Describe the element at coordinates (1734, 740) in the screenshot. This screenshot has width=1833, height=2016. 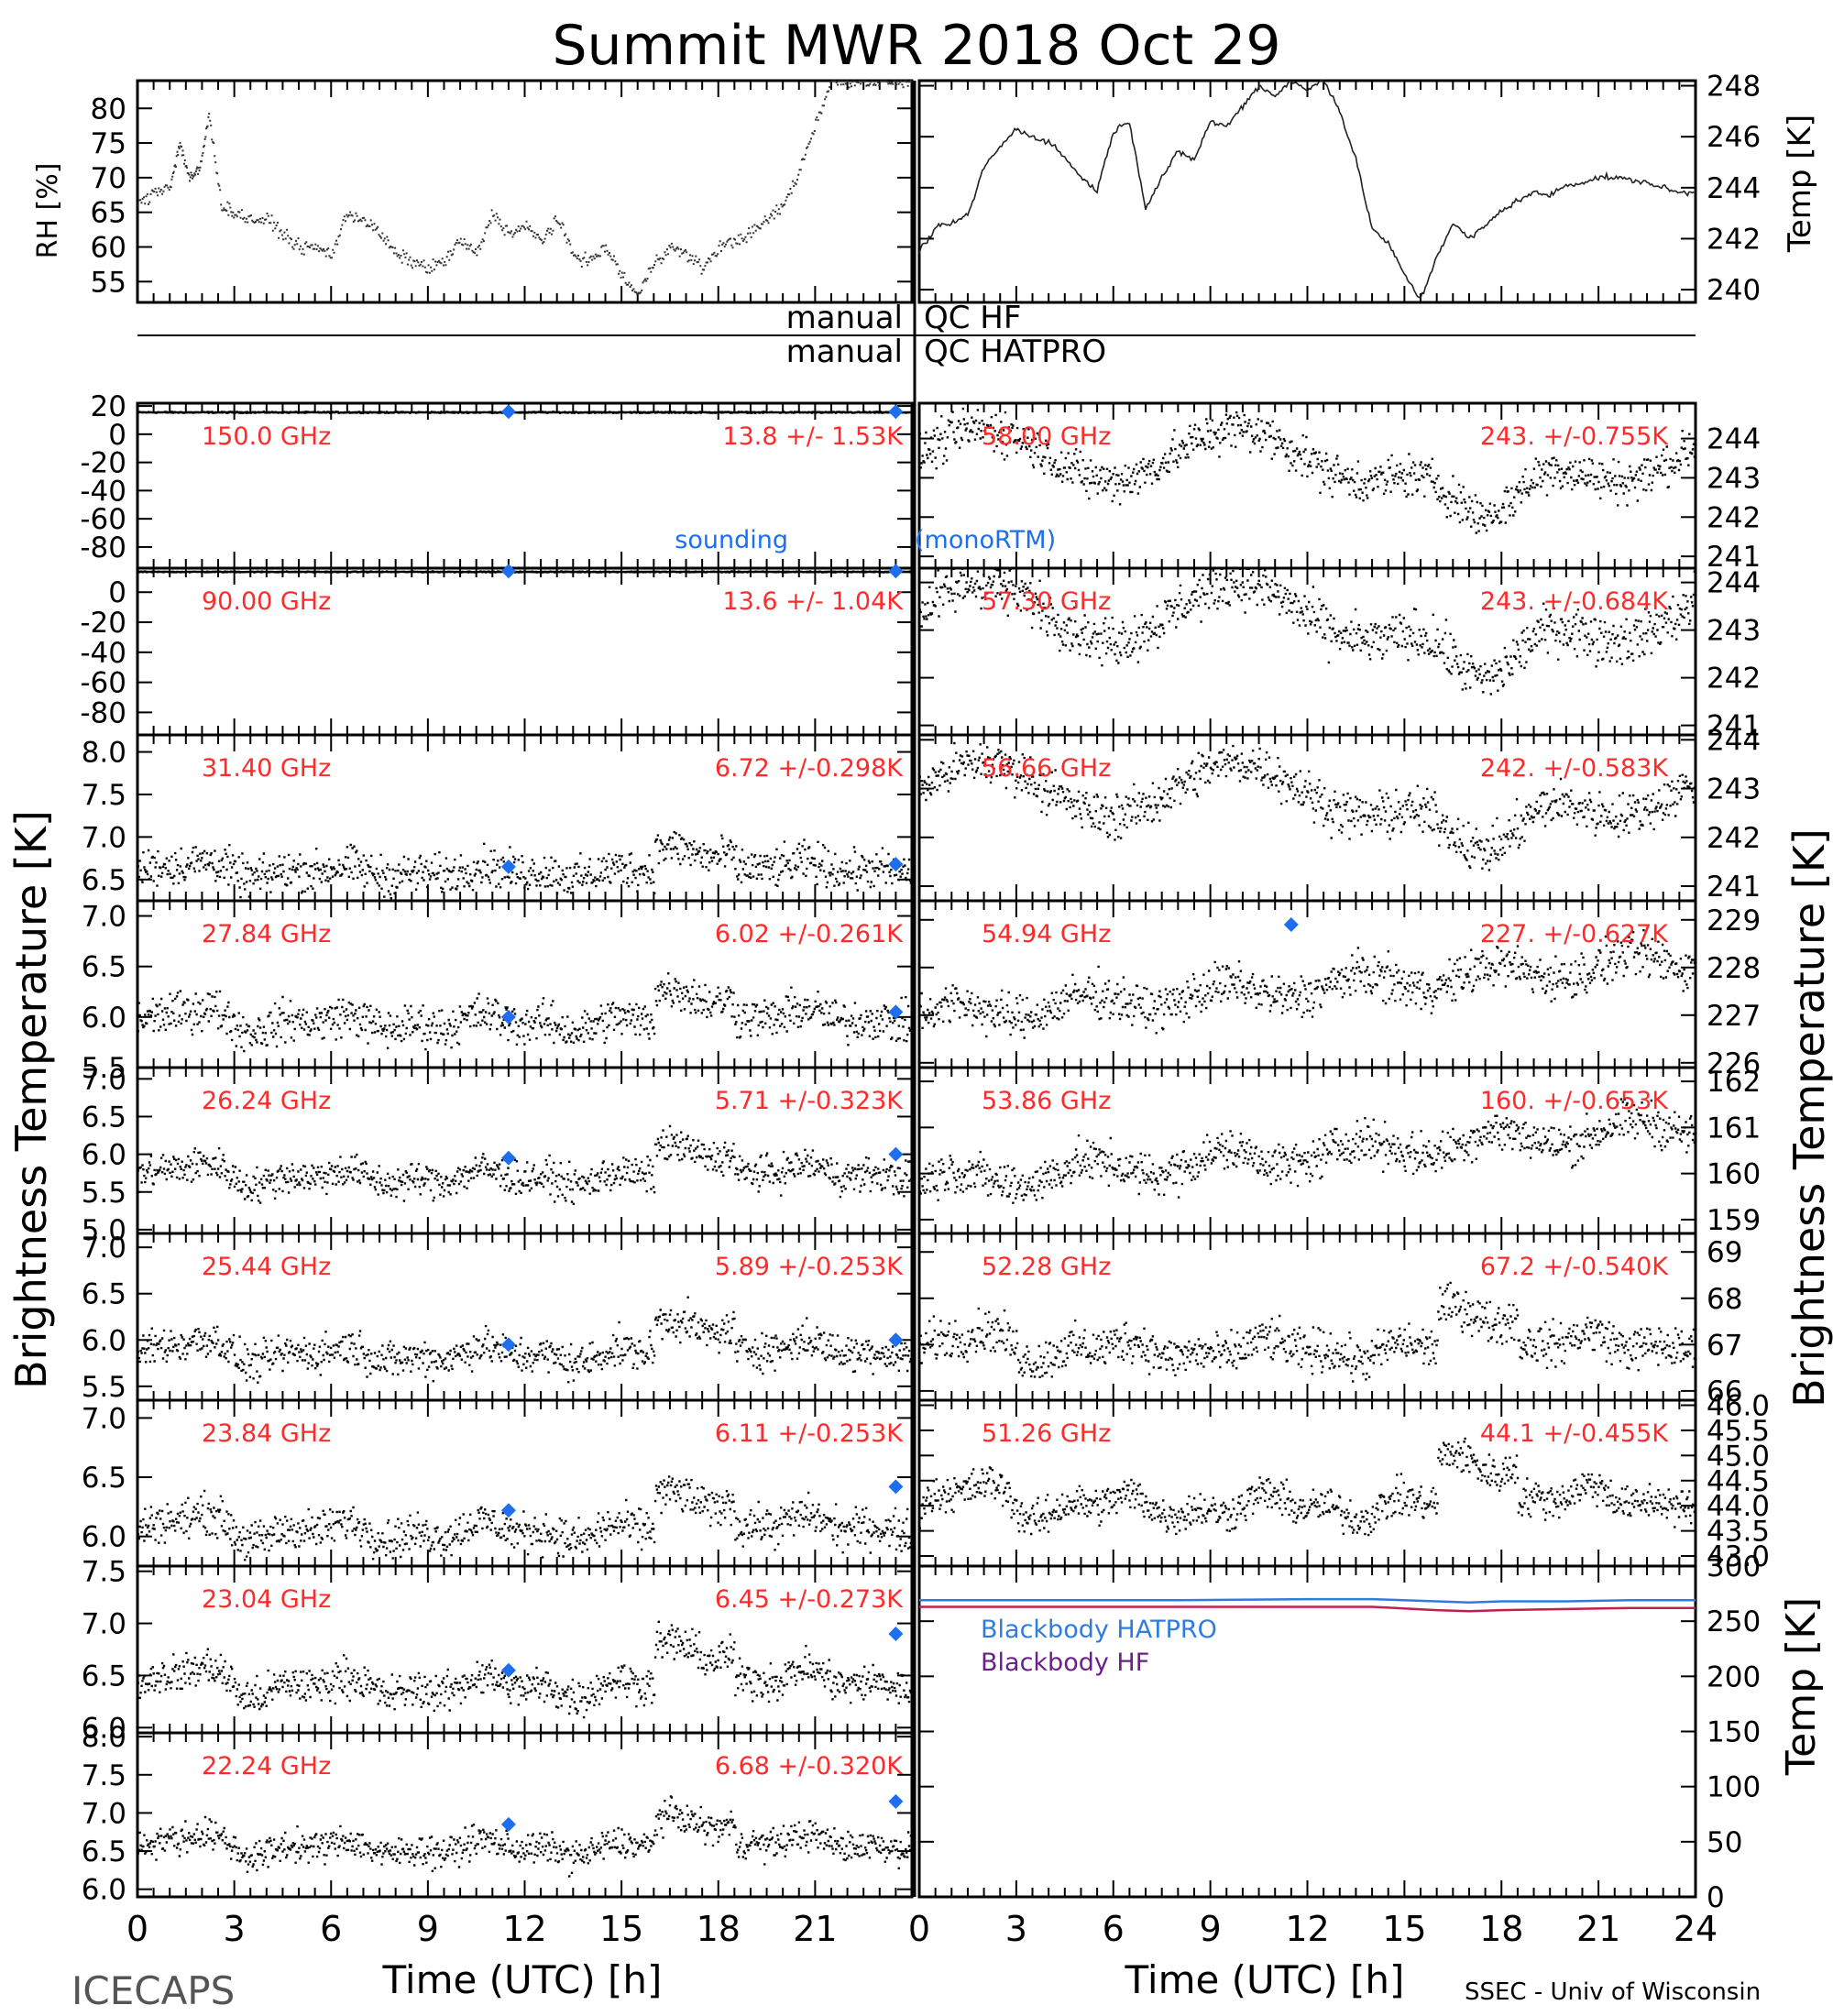
I see `y-tick-label-56.66: 244` at that location.